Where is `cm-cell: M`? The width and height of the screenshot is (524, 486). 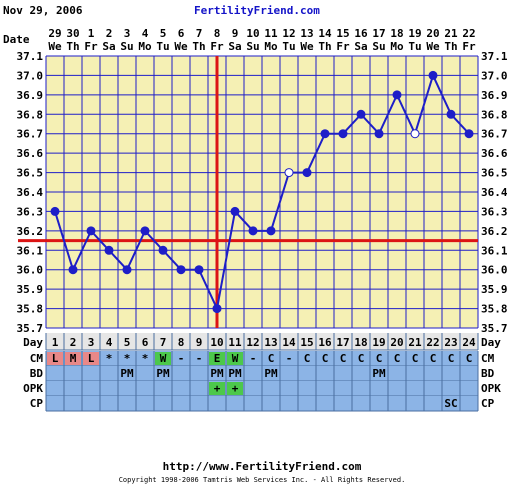
cm-cell: M is located at coordinates (73, 358).